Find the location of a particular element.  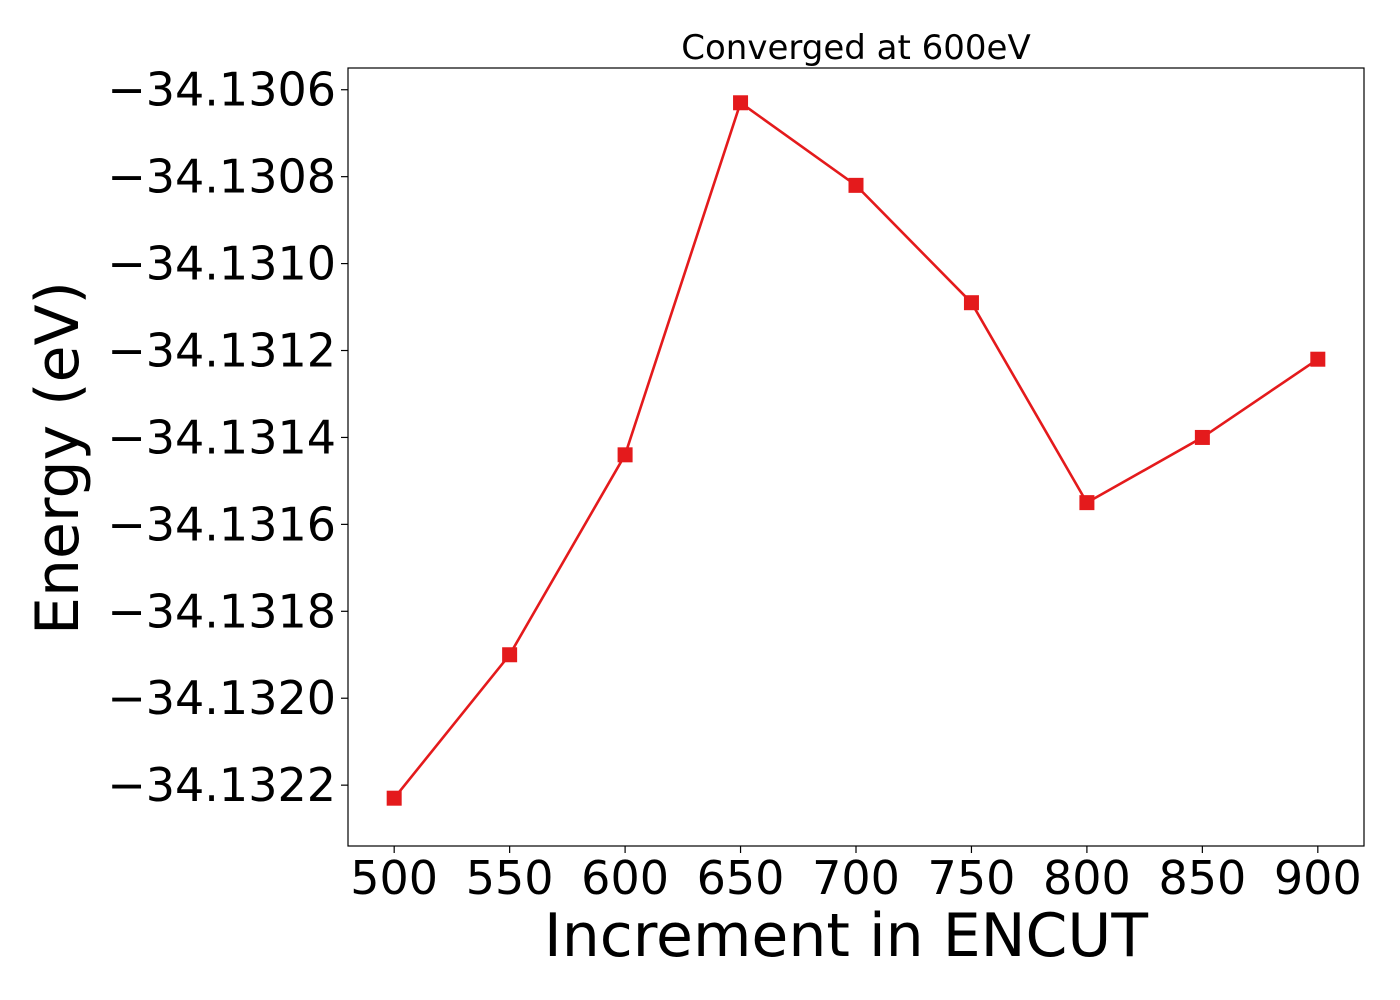

y-tick-label: −34.1310 is located at coordinates (221, 264).